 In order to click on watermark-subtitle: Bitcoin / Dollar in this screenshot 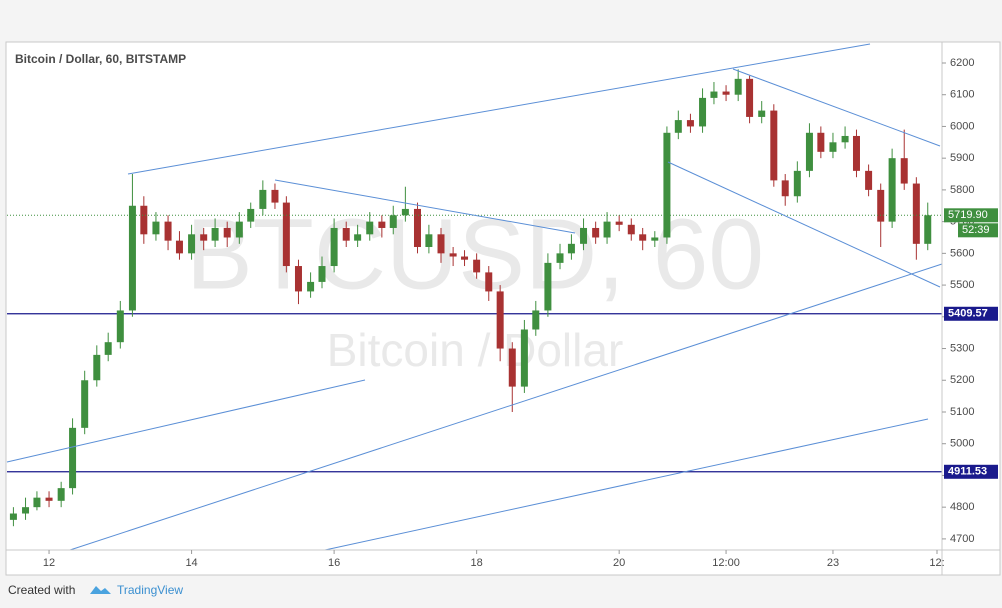, I will do `click(475, 350)`.